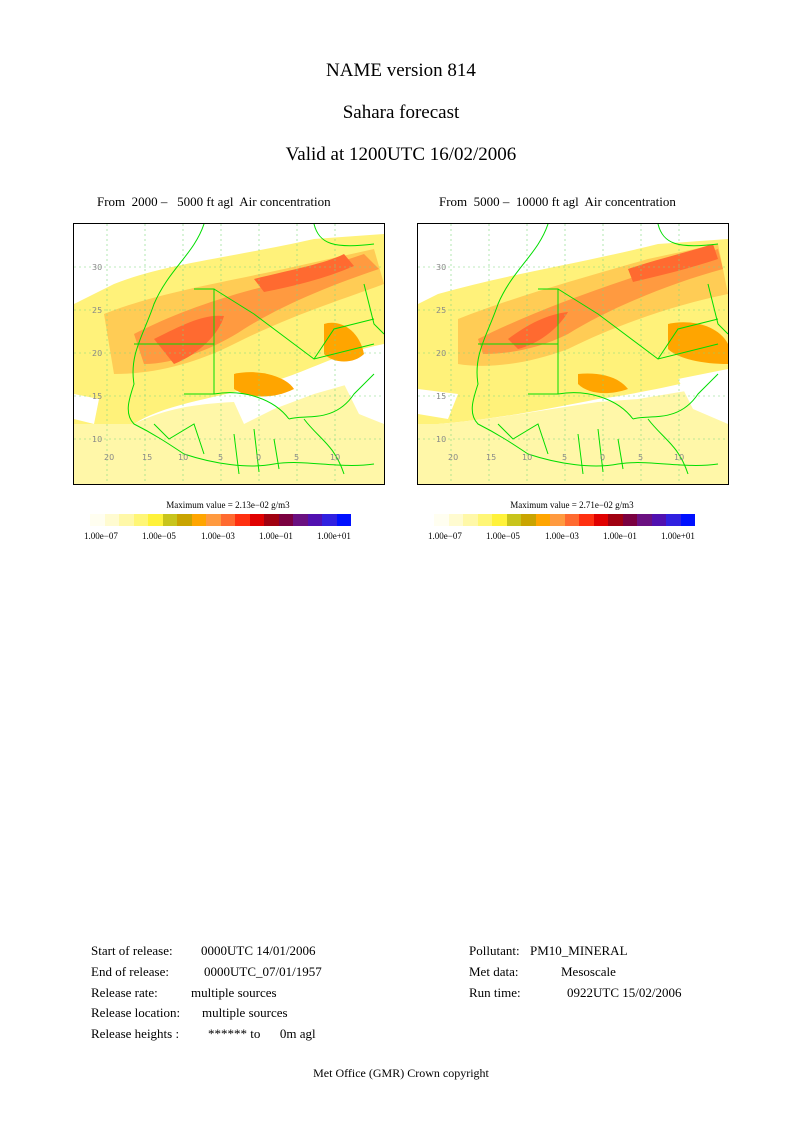 Image resolution: width=802 pixels, height=1134 pixels. Describe the element at coordinates (401, 1073) in the screenshot. I see `footer-copyright: Met Office (GMR) Crown copyright` at that location.